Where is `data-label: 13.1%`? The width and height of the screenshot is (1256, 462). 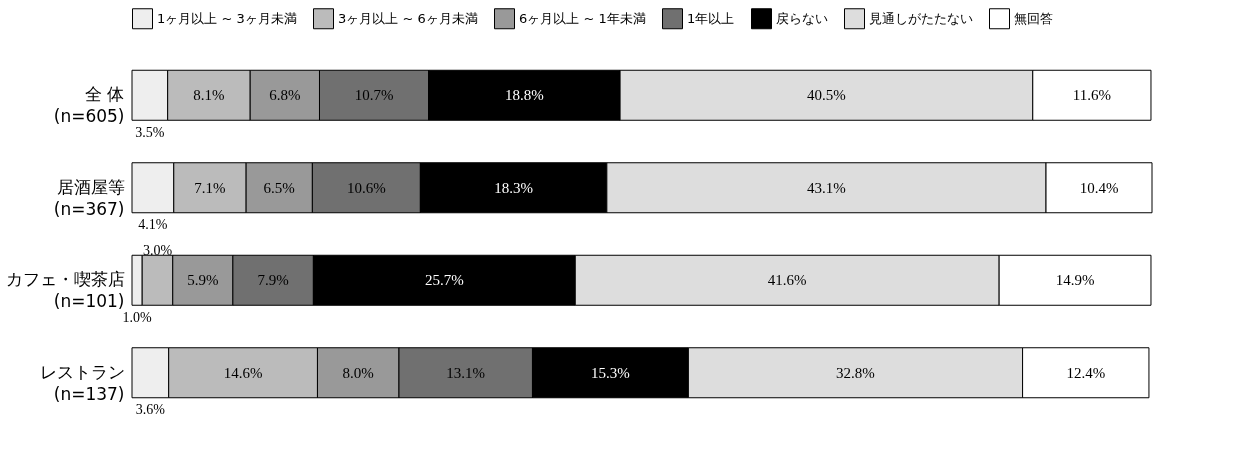
data-label: 13.1% is located at coordinates (466, 372).